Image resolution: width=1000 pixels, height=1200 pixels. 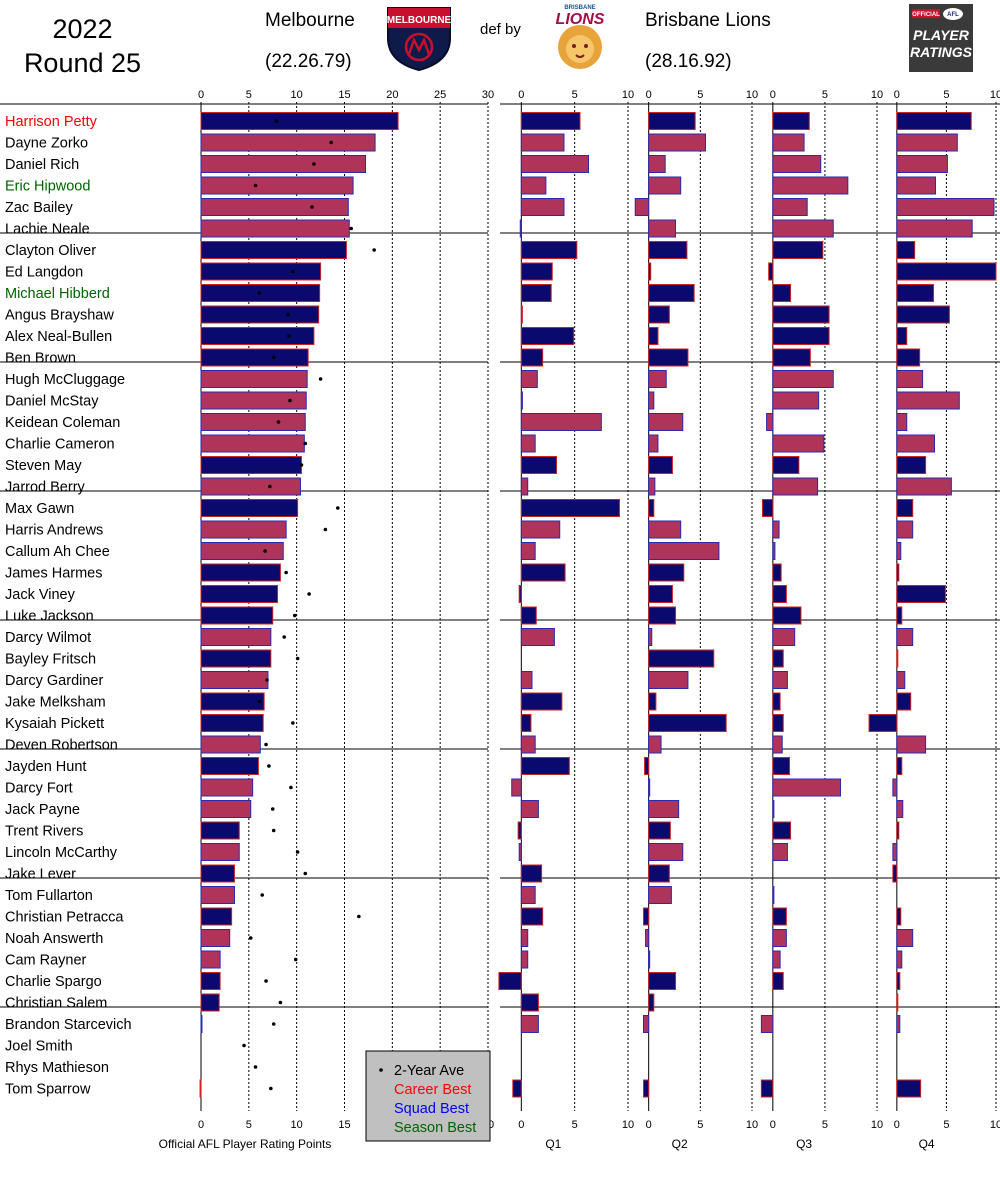 What do you see at coordinates (995, 95) in the screenshot?
I see `quarter-top-tick-label: 10` at bounding box center [995, 95].